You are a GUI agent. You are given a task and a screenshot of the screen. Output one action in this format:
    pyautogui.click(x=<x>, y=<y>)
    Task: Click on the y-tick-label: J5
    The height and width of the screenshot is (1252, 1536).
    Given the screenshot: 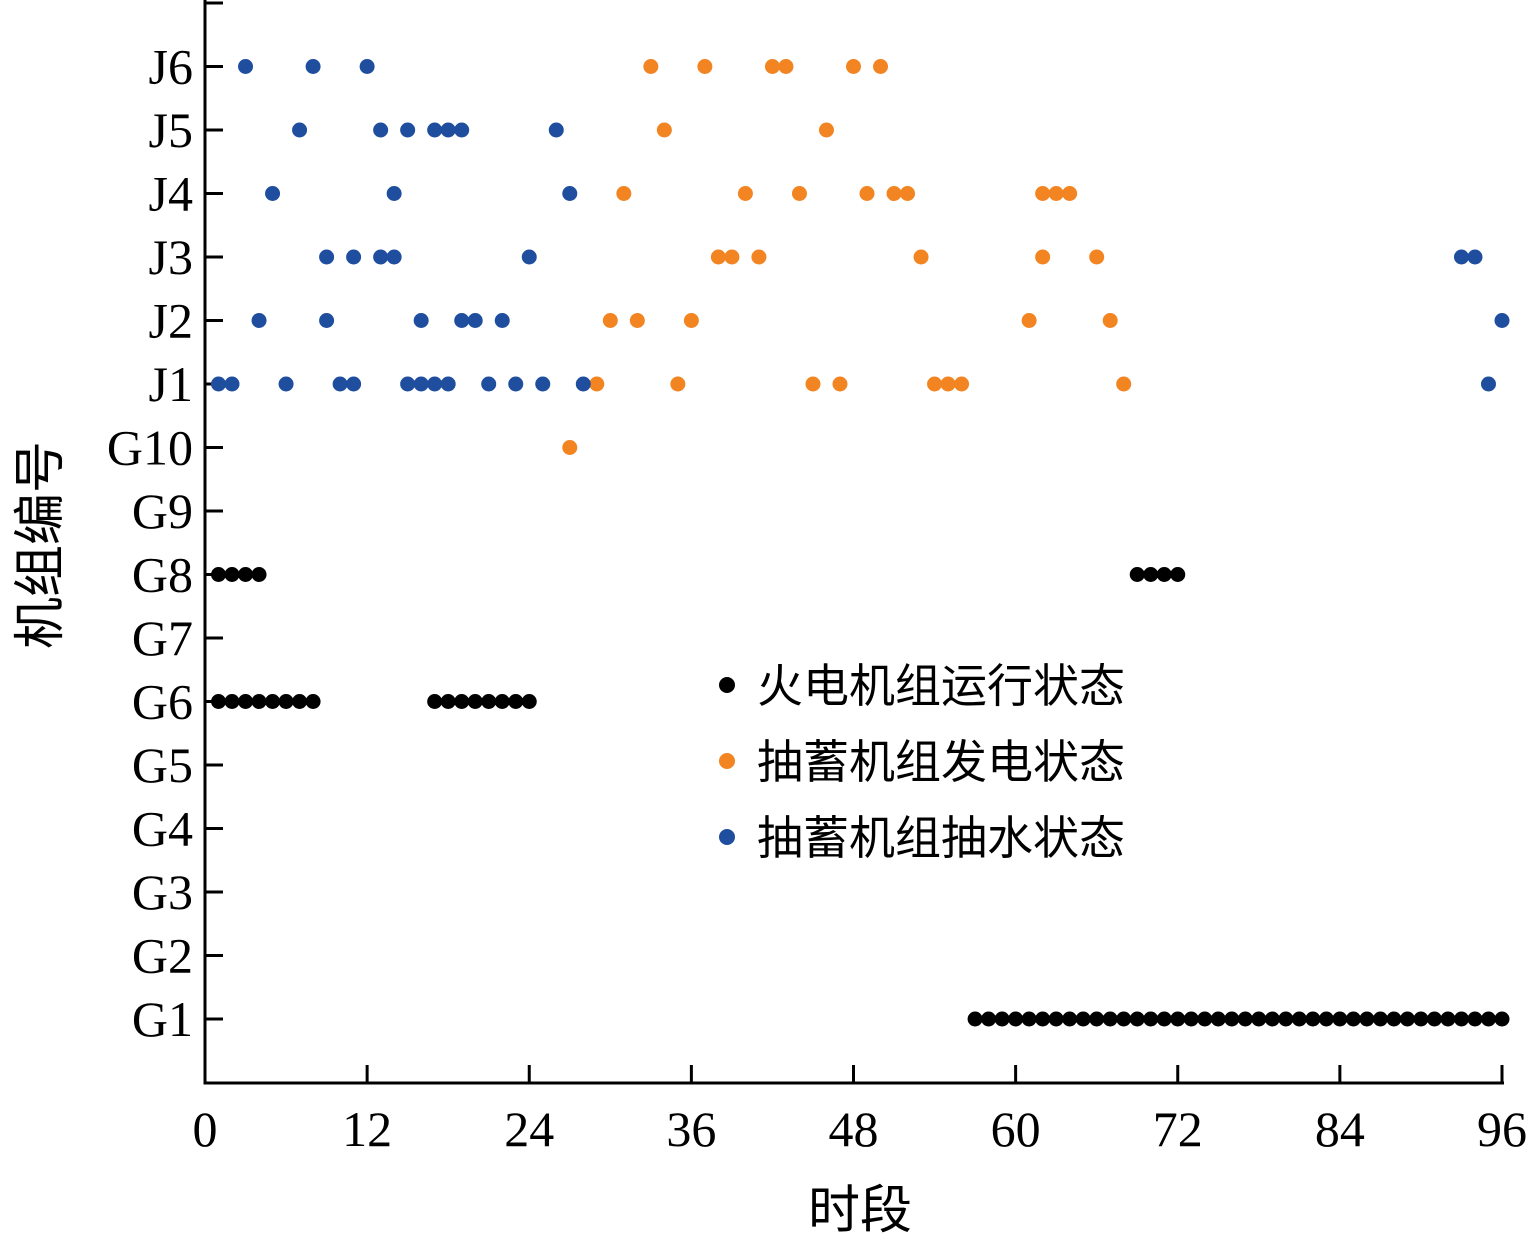 What is the action you would take?
    pyautogui.click(x=171, y=130)
    